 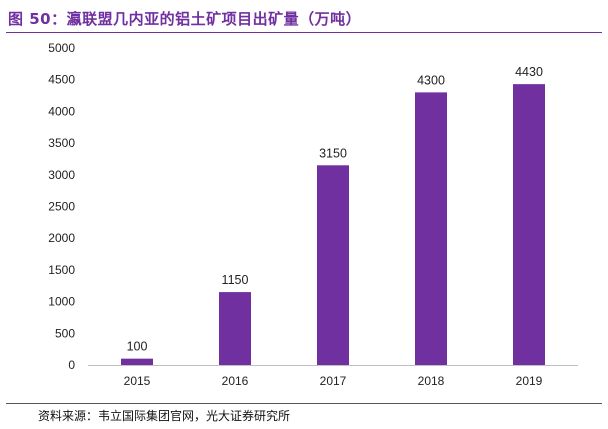 I want to click on data-label-2019: 4430, so click(x=529, y=72).